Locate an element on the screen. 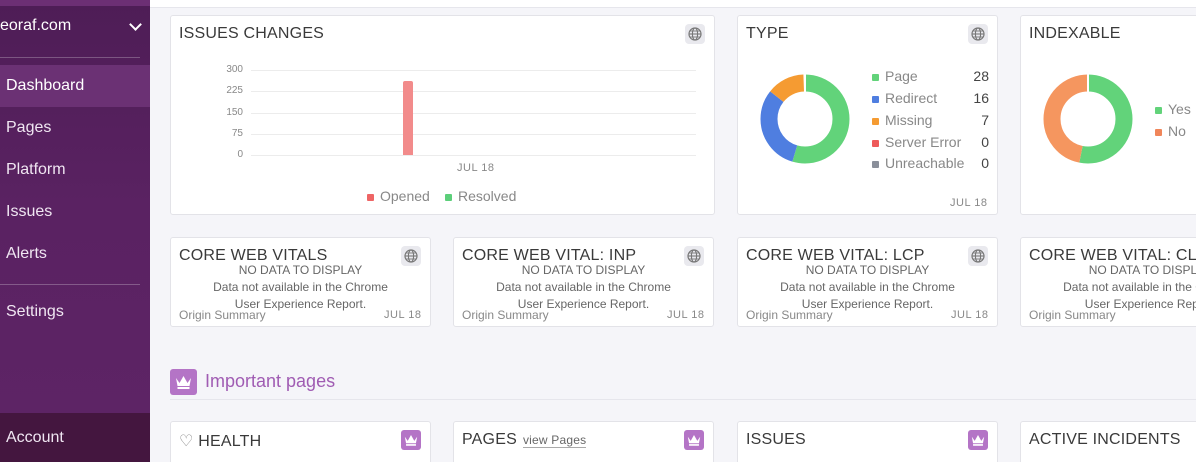 This screenshot has height=462, width=1196. site-selector: seoraf.com is located at coordinates (75, 28).